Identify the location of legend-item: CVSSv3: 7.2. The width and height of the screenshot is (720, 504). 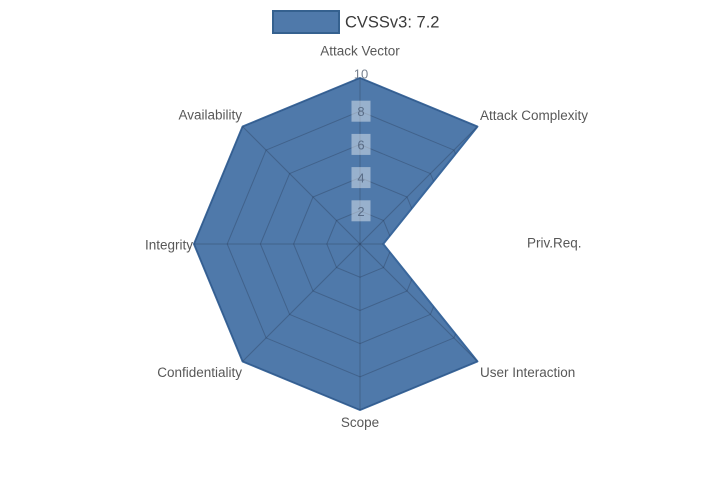
(355, 22).